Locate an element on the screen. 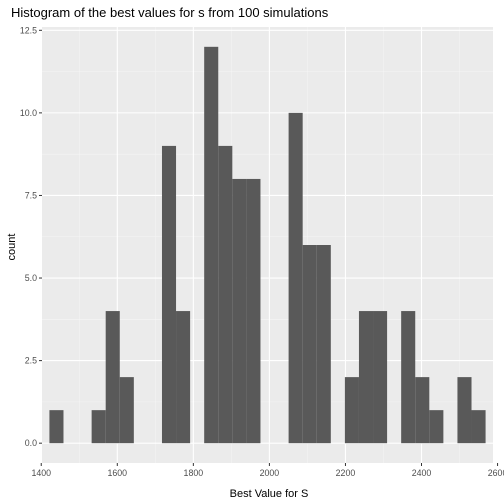 This screenshot has height=504, width=504. x-axis: 1400 1600 1800 2000 2200 2400 2600 is located at coordinates (267, 470).